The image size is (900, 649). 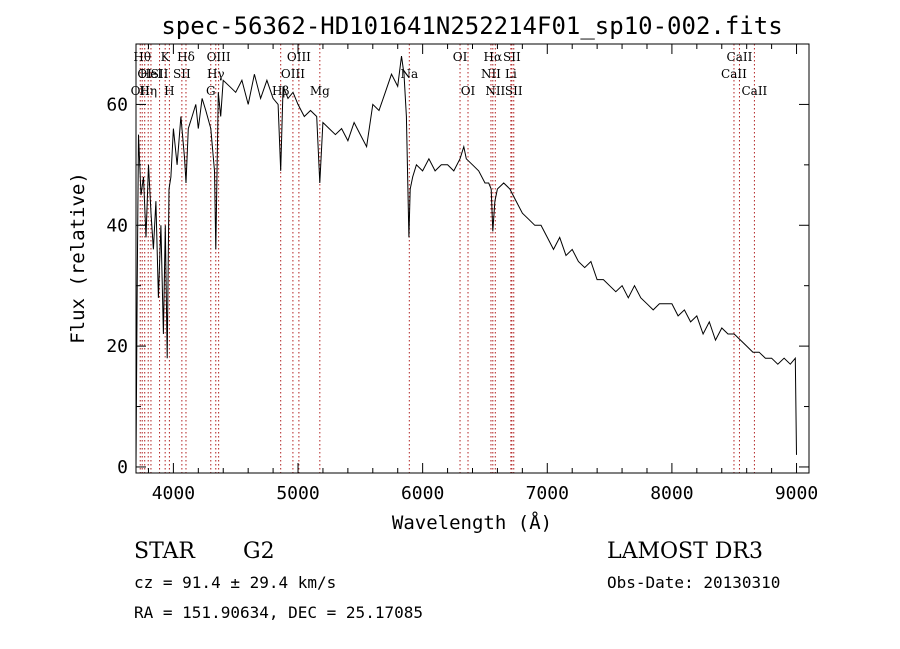 I want to click on line-label-hγ: Hγ, so click(x=216, y=74).